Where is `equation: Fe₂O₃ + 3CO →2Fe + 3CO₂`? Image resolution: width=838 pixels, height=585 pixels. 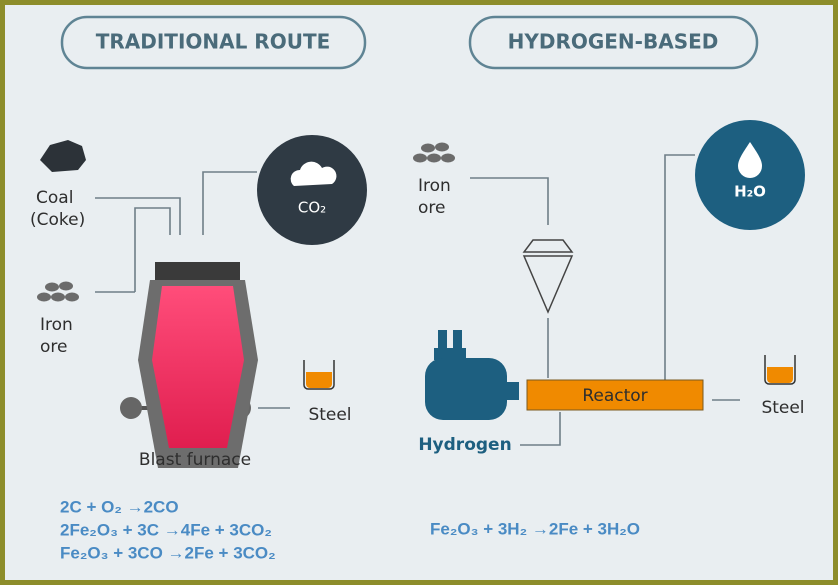
equation: Fe₂O₃ + 3CO →2Fe + 3CO₂ is located at coordinates (168, 552).